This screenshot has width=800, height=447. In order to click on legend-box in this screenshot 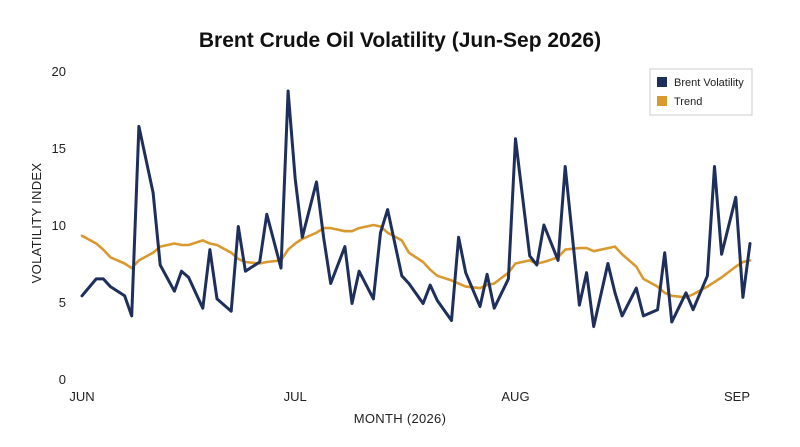, I will do `click(701, 92)`.